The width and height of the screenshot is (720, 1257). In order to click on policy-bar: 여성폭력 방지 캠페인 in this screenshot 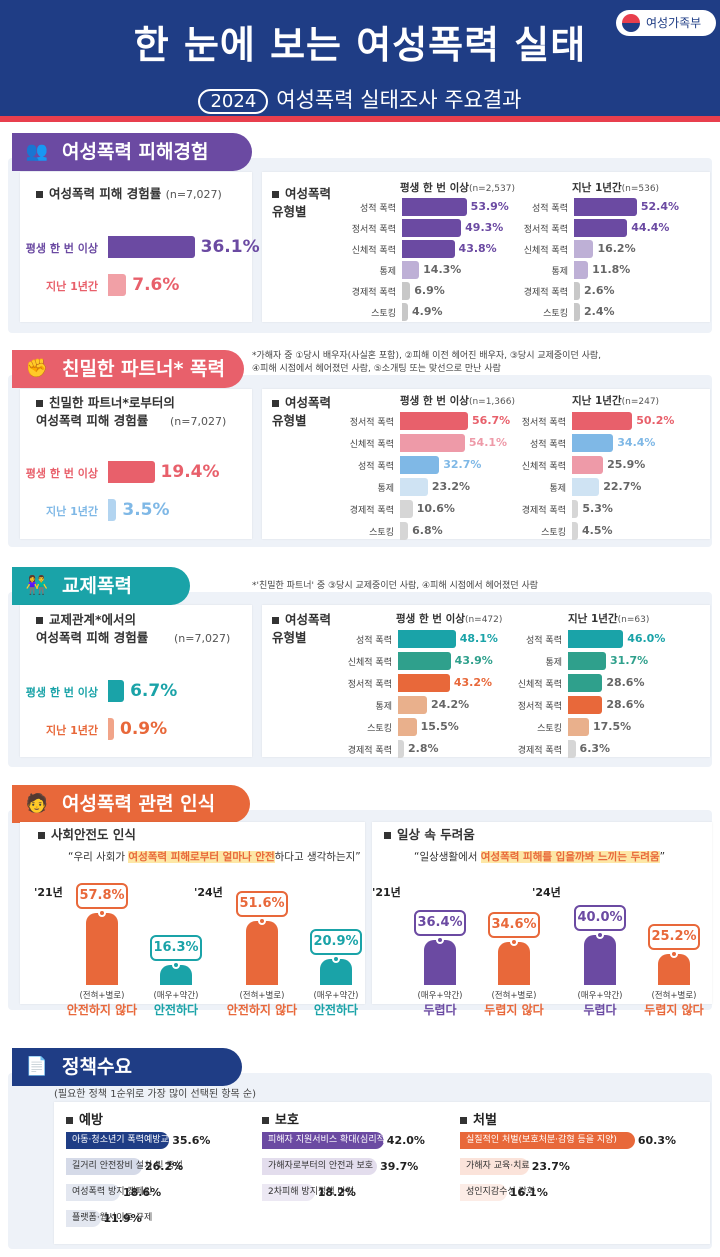, I will do `click(109, 1192)`.